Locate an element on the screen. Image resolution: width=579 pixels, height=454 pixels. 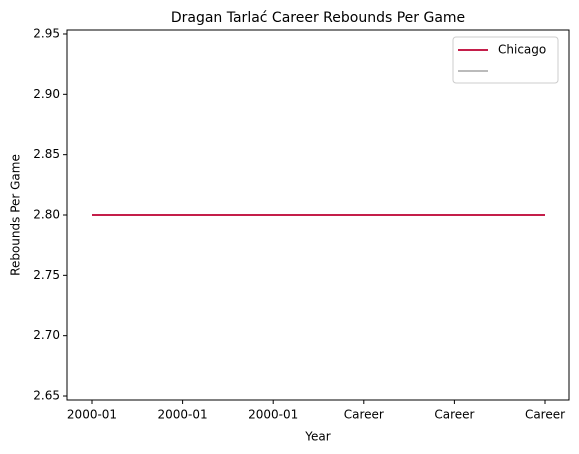
legend-label: Chicago is located at coordinates (522, 50).